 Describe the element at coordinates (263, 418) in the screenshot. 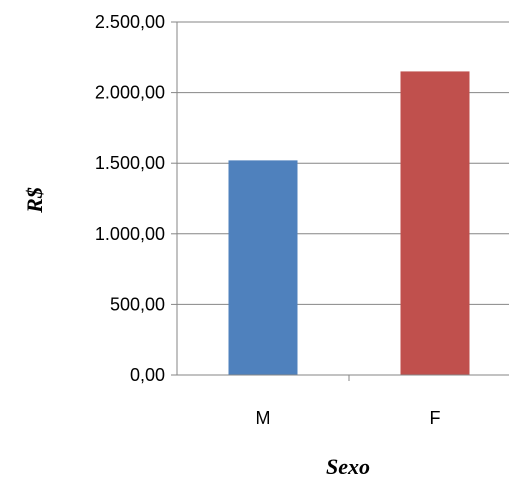

I see `x-tick-label: M` at that location.